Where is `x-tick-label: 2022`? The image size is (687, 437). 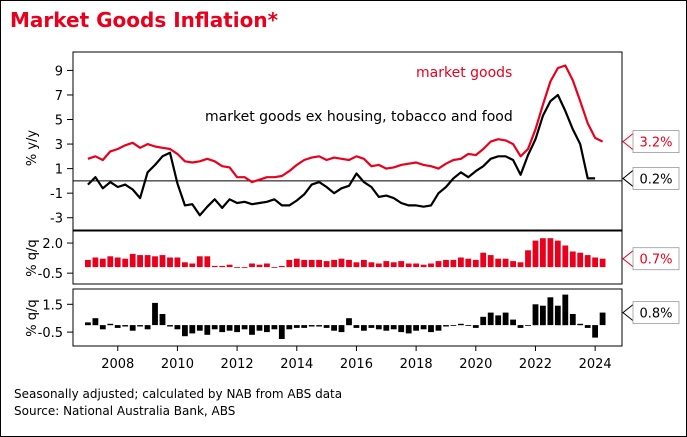 x-tick-label: 2022 is located at coordinates (535, 364).